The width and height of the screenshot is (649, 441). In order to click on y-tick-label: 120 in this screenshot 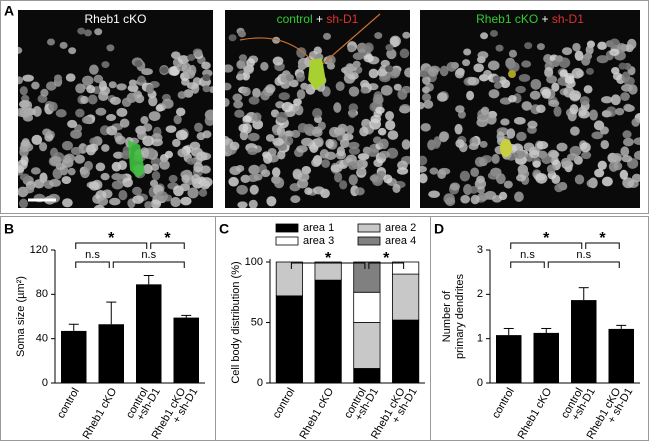, I will do `click(39, 250)`.